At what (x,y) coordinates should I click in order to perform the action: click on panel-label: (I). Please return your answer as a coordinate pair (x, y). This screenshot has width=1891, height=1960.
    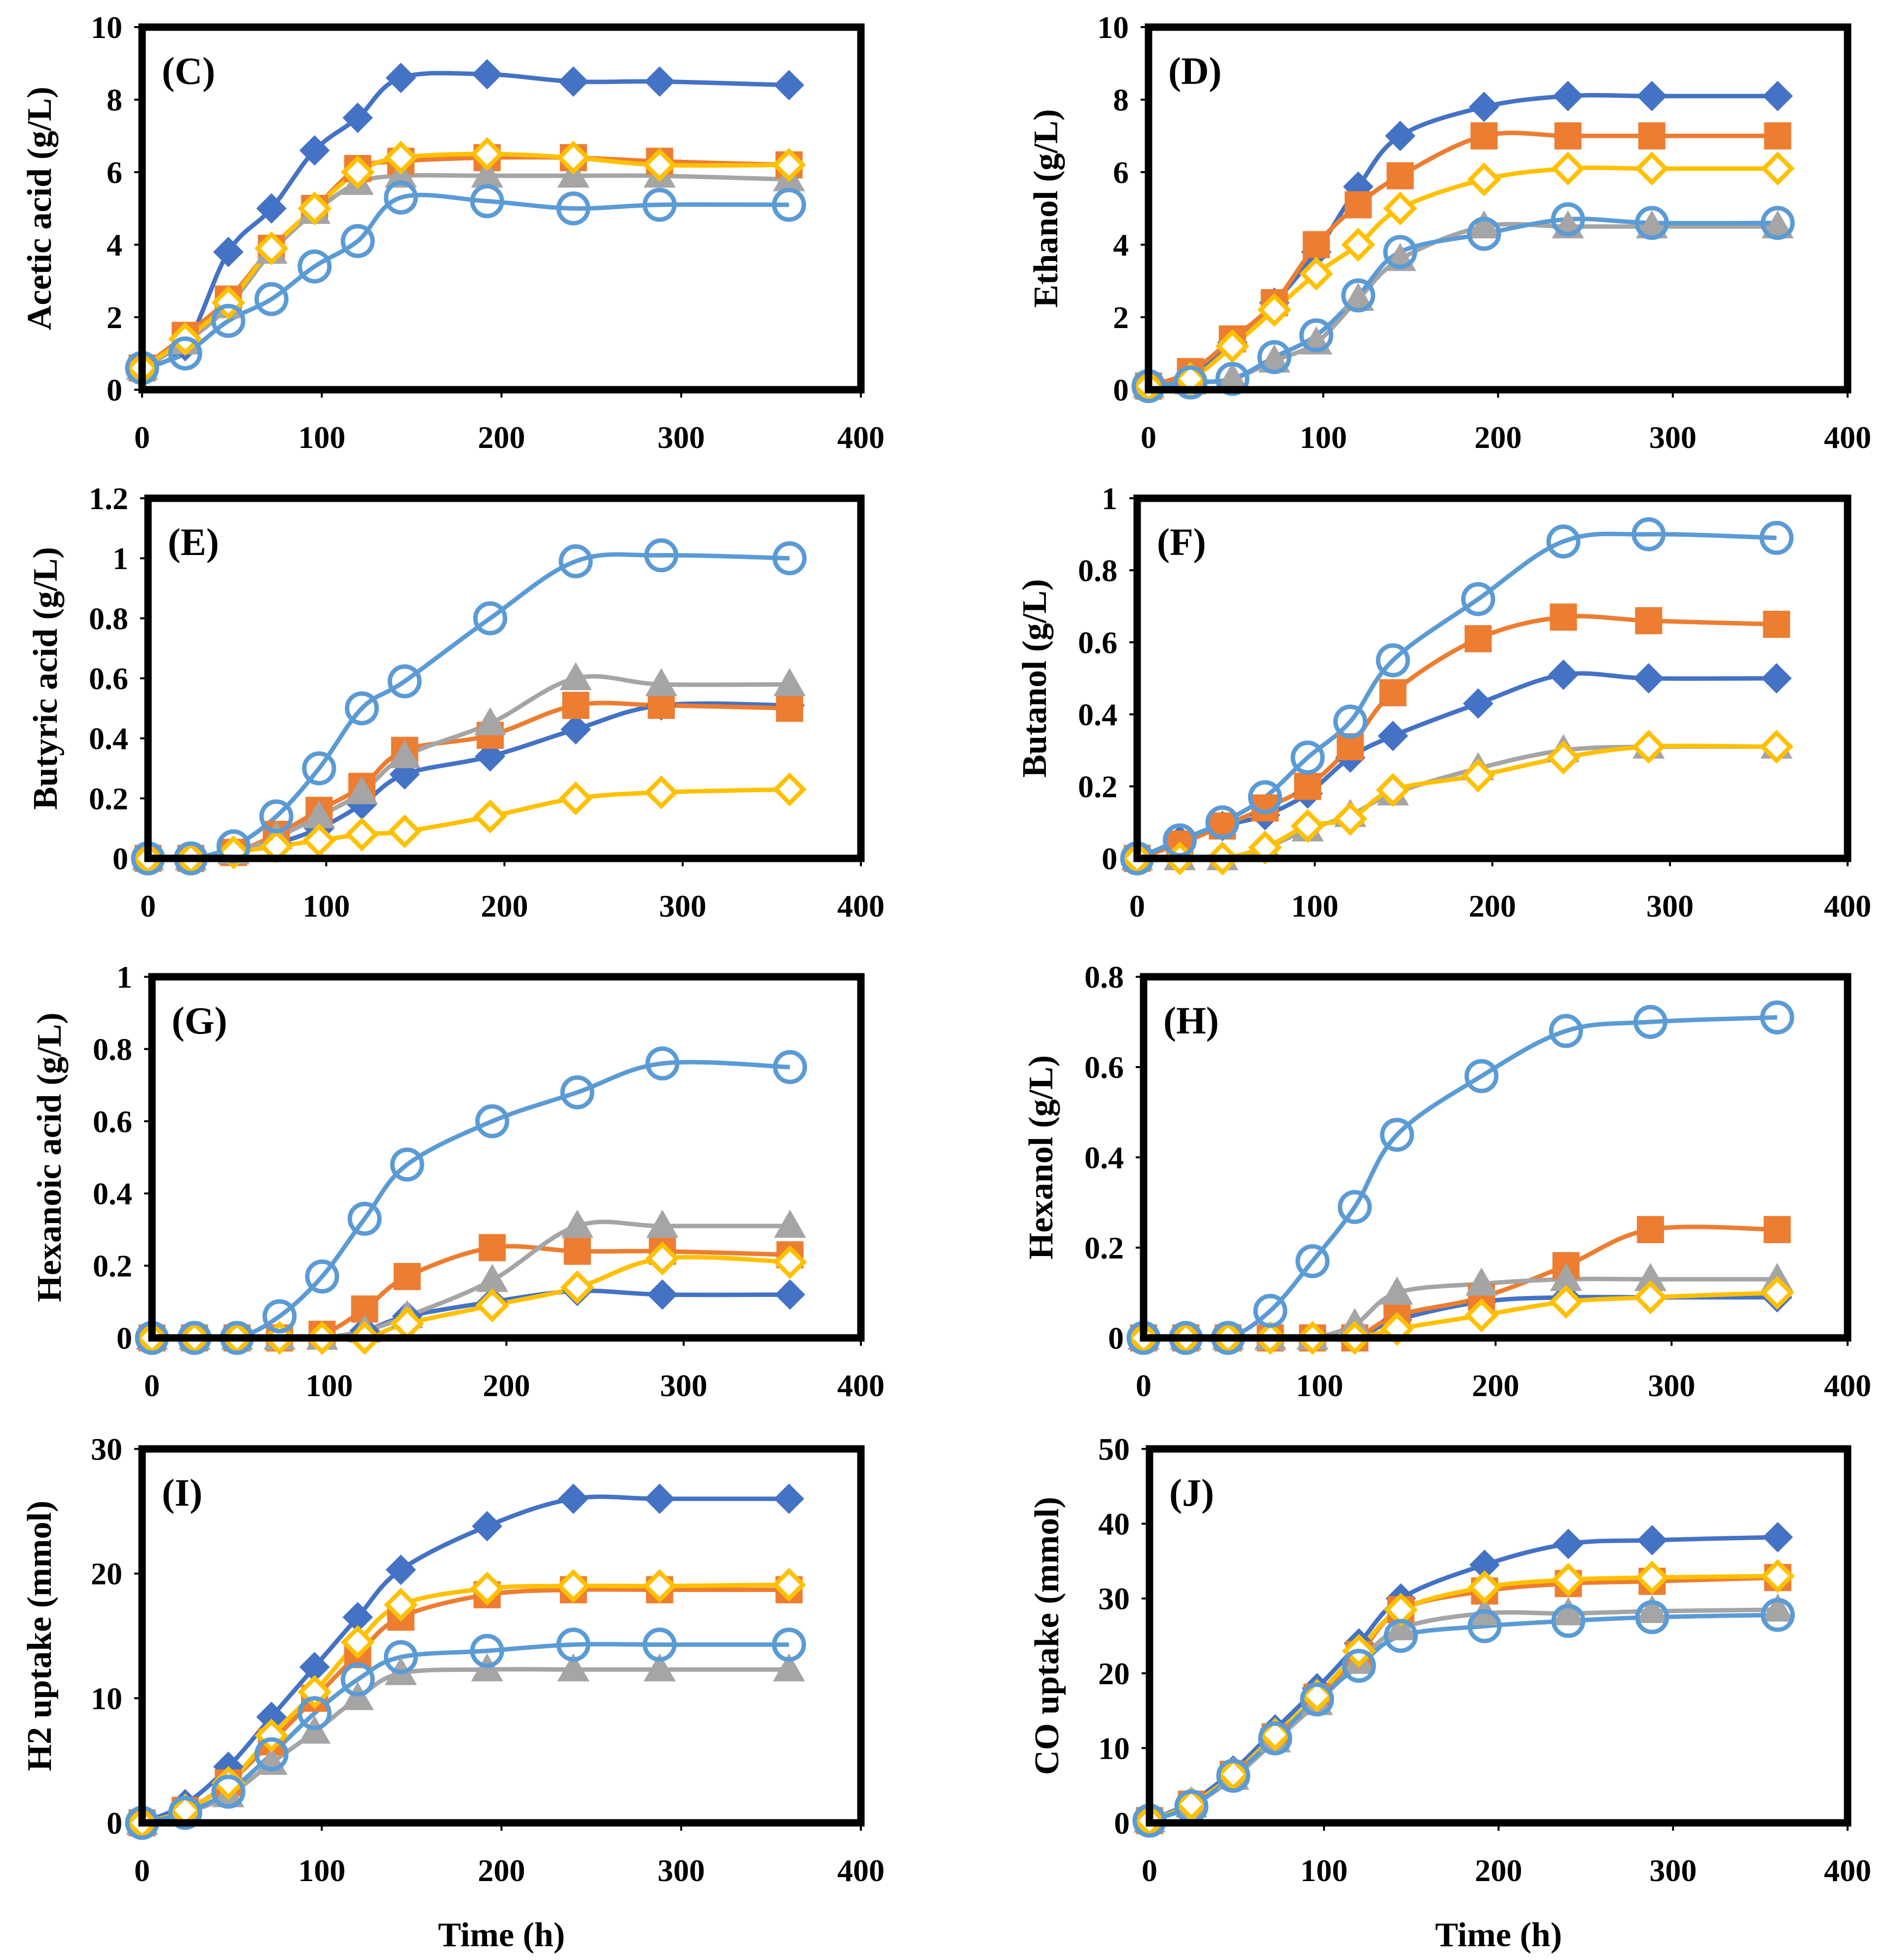
    Looking at the image, I should click on (182, 1492).